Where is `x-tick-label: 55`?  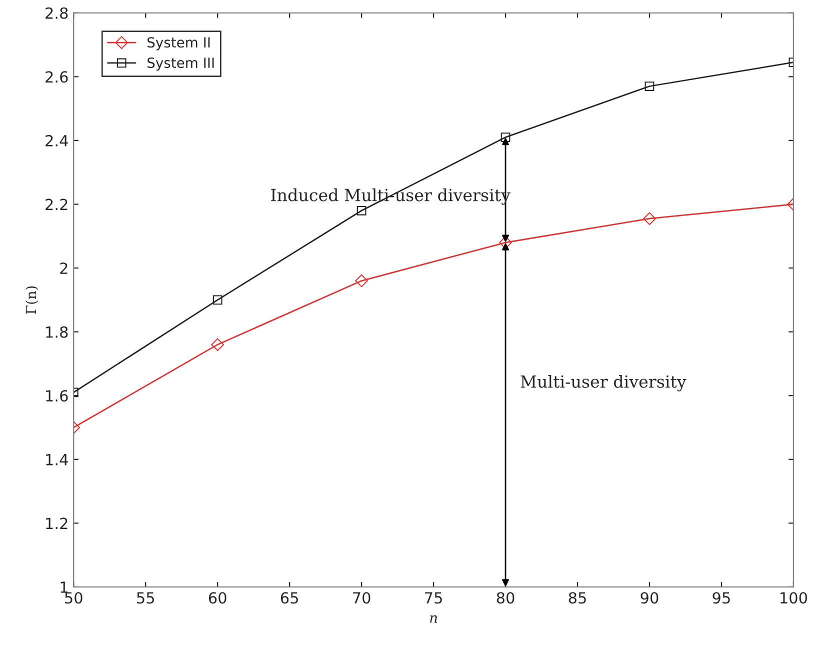
x-tick-label: 55 is located at coordinates (145, 598).